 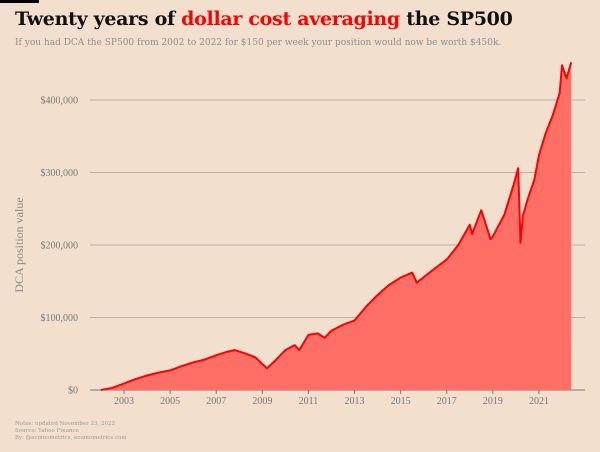 What do you see at coordinates (124, 401) in the screenshot?
I see `x-tick-label: 2003` at bounding box center [124, 401].